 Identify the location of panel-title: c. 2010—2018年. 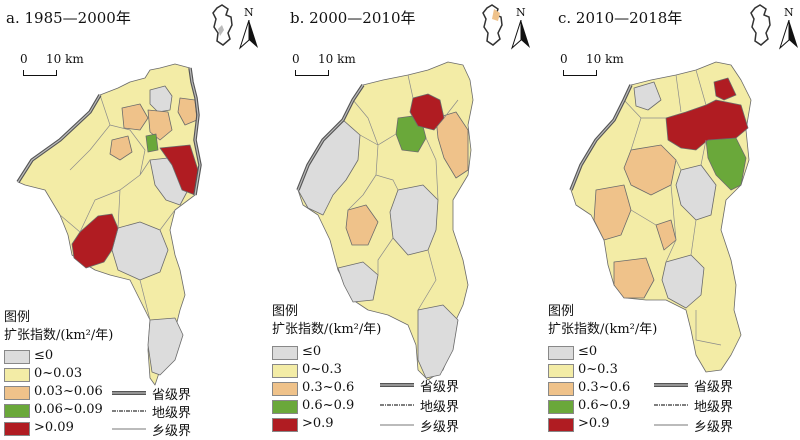
(620, 18).